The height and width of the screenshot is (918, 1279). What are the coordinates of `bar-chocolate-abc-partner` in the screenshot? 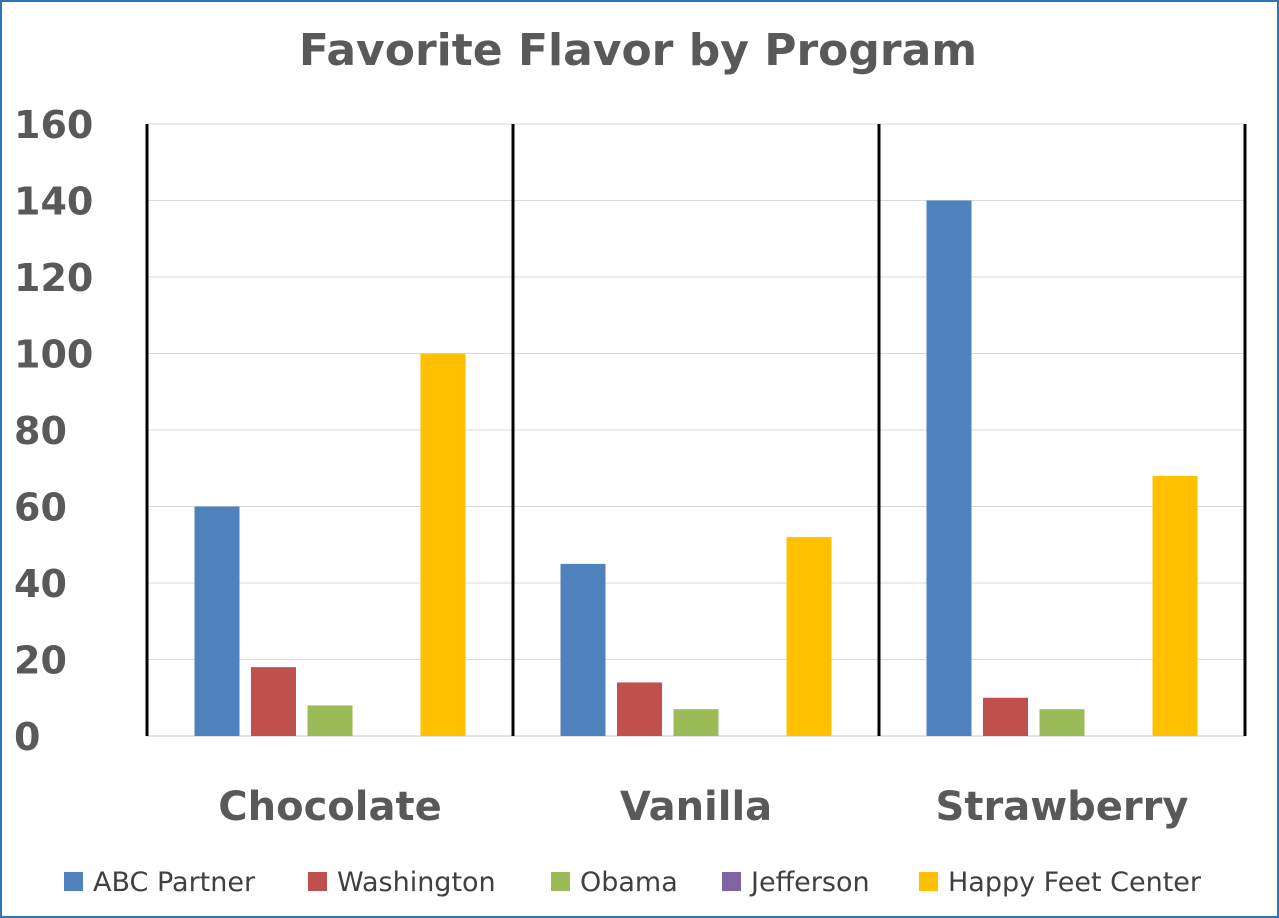 It's located at (217, 621).